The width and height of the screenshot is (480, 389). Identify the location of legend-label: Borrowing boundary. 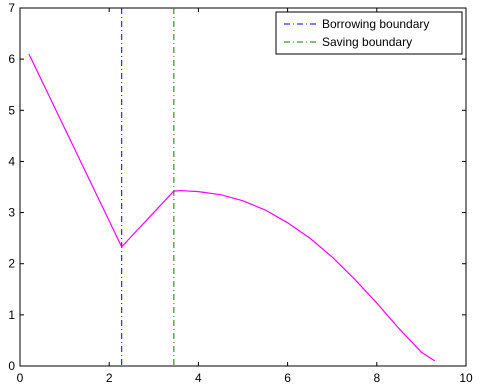
(375, 24).